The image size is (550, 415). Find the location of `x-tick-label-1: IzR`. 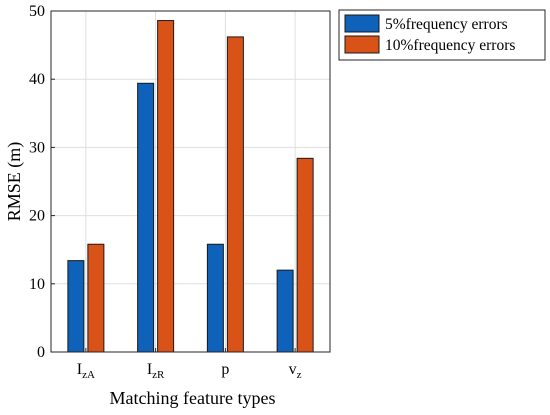

x-tick-label-1: IzR is located at coordinates (156, 371).